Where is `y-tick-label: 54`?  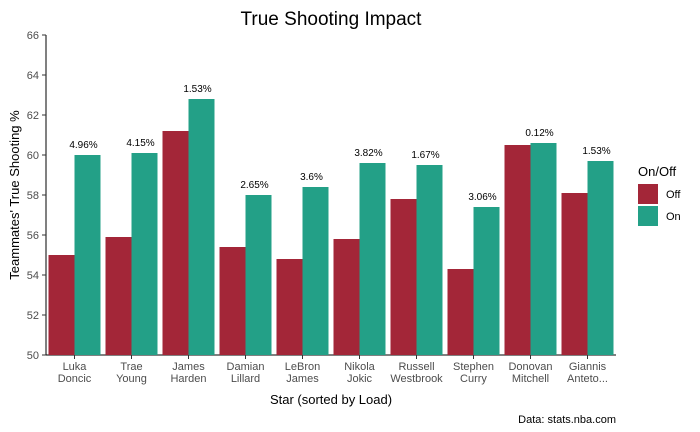
y-tick-label: 54 is located at coordinates (33, 276).